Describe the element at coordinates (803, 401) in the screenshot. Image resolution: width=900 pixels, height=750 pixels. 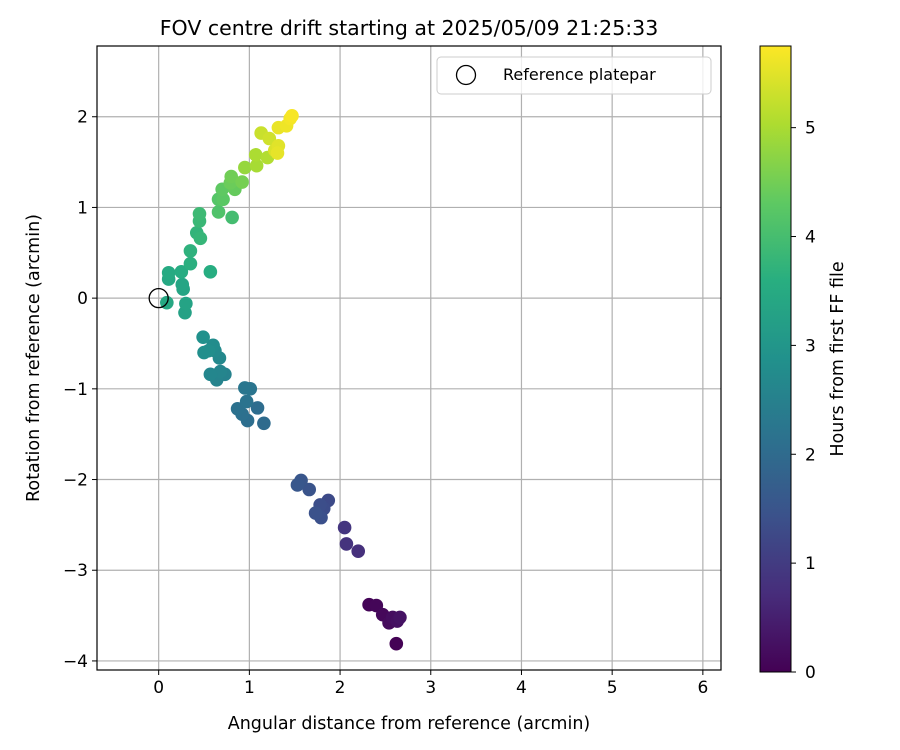
I see `colorbar-ticks: 0 1 2 3 4 5` at that location.